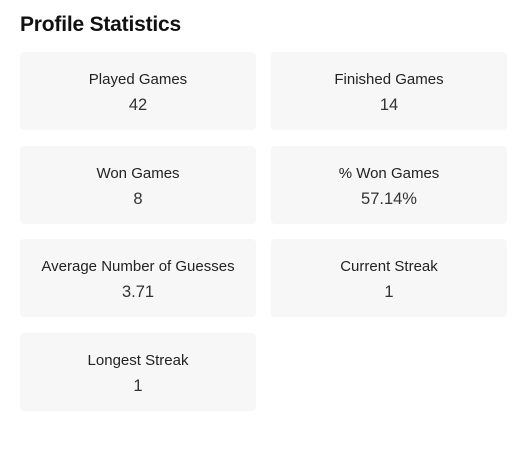  Describe the element at coordinates (389, 173) in the screenshot. I see `stat-label: % Won Games` at that location.